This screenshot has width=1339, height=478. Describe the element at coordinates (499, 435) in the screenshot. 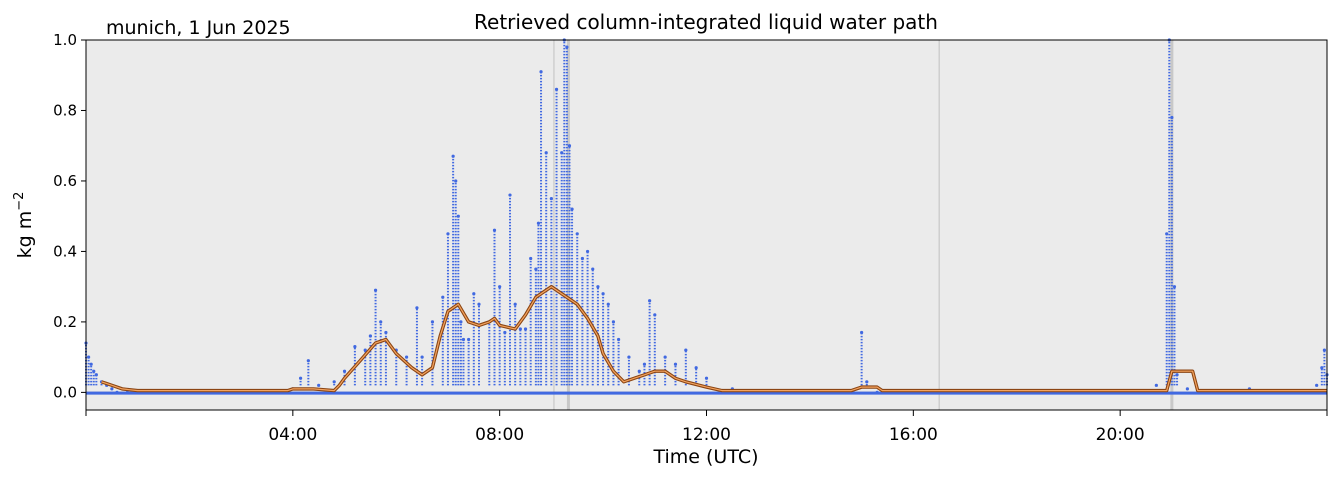

I see `x-tick-label: 08:00` at that location.